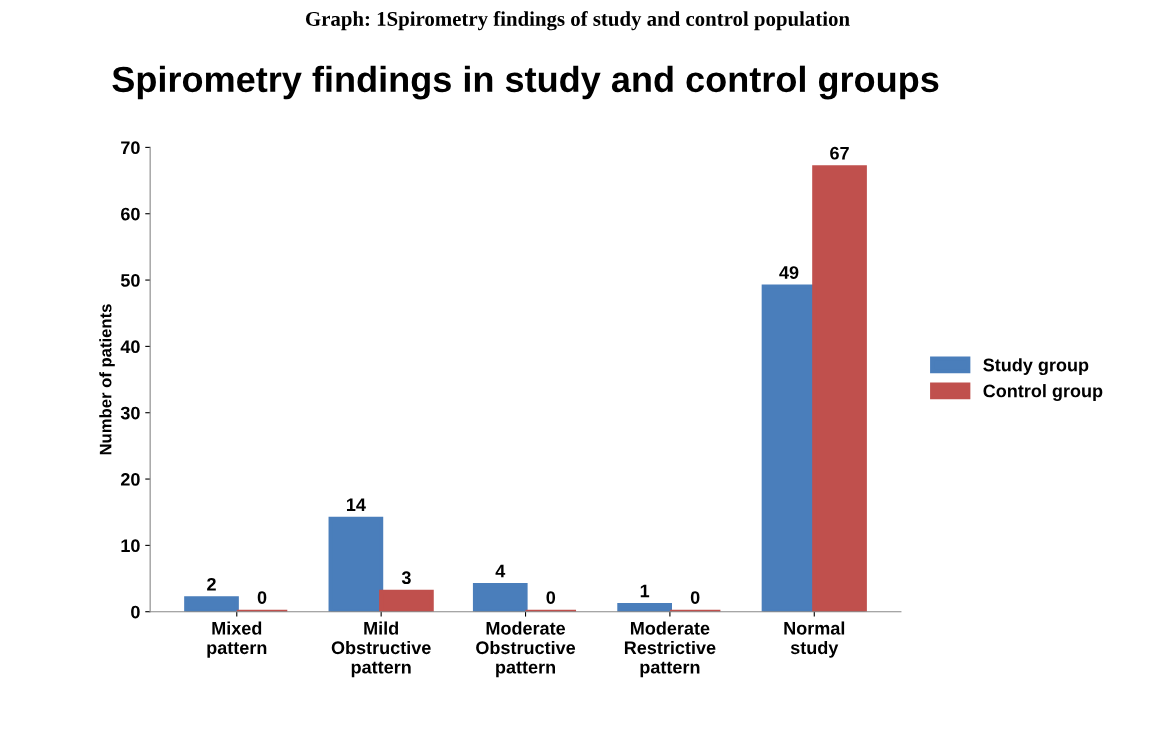 Image resolution: width=1155 pixels, height=737 pixels. I want to click on x-tick-label: Moderate Restrictive pattern, so click(670, 649).